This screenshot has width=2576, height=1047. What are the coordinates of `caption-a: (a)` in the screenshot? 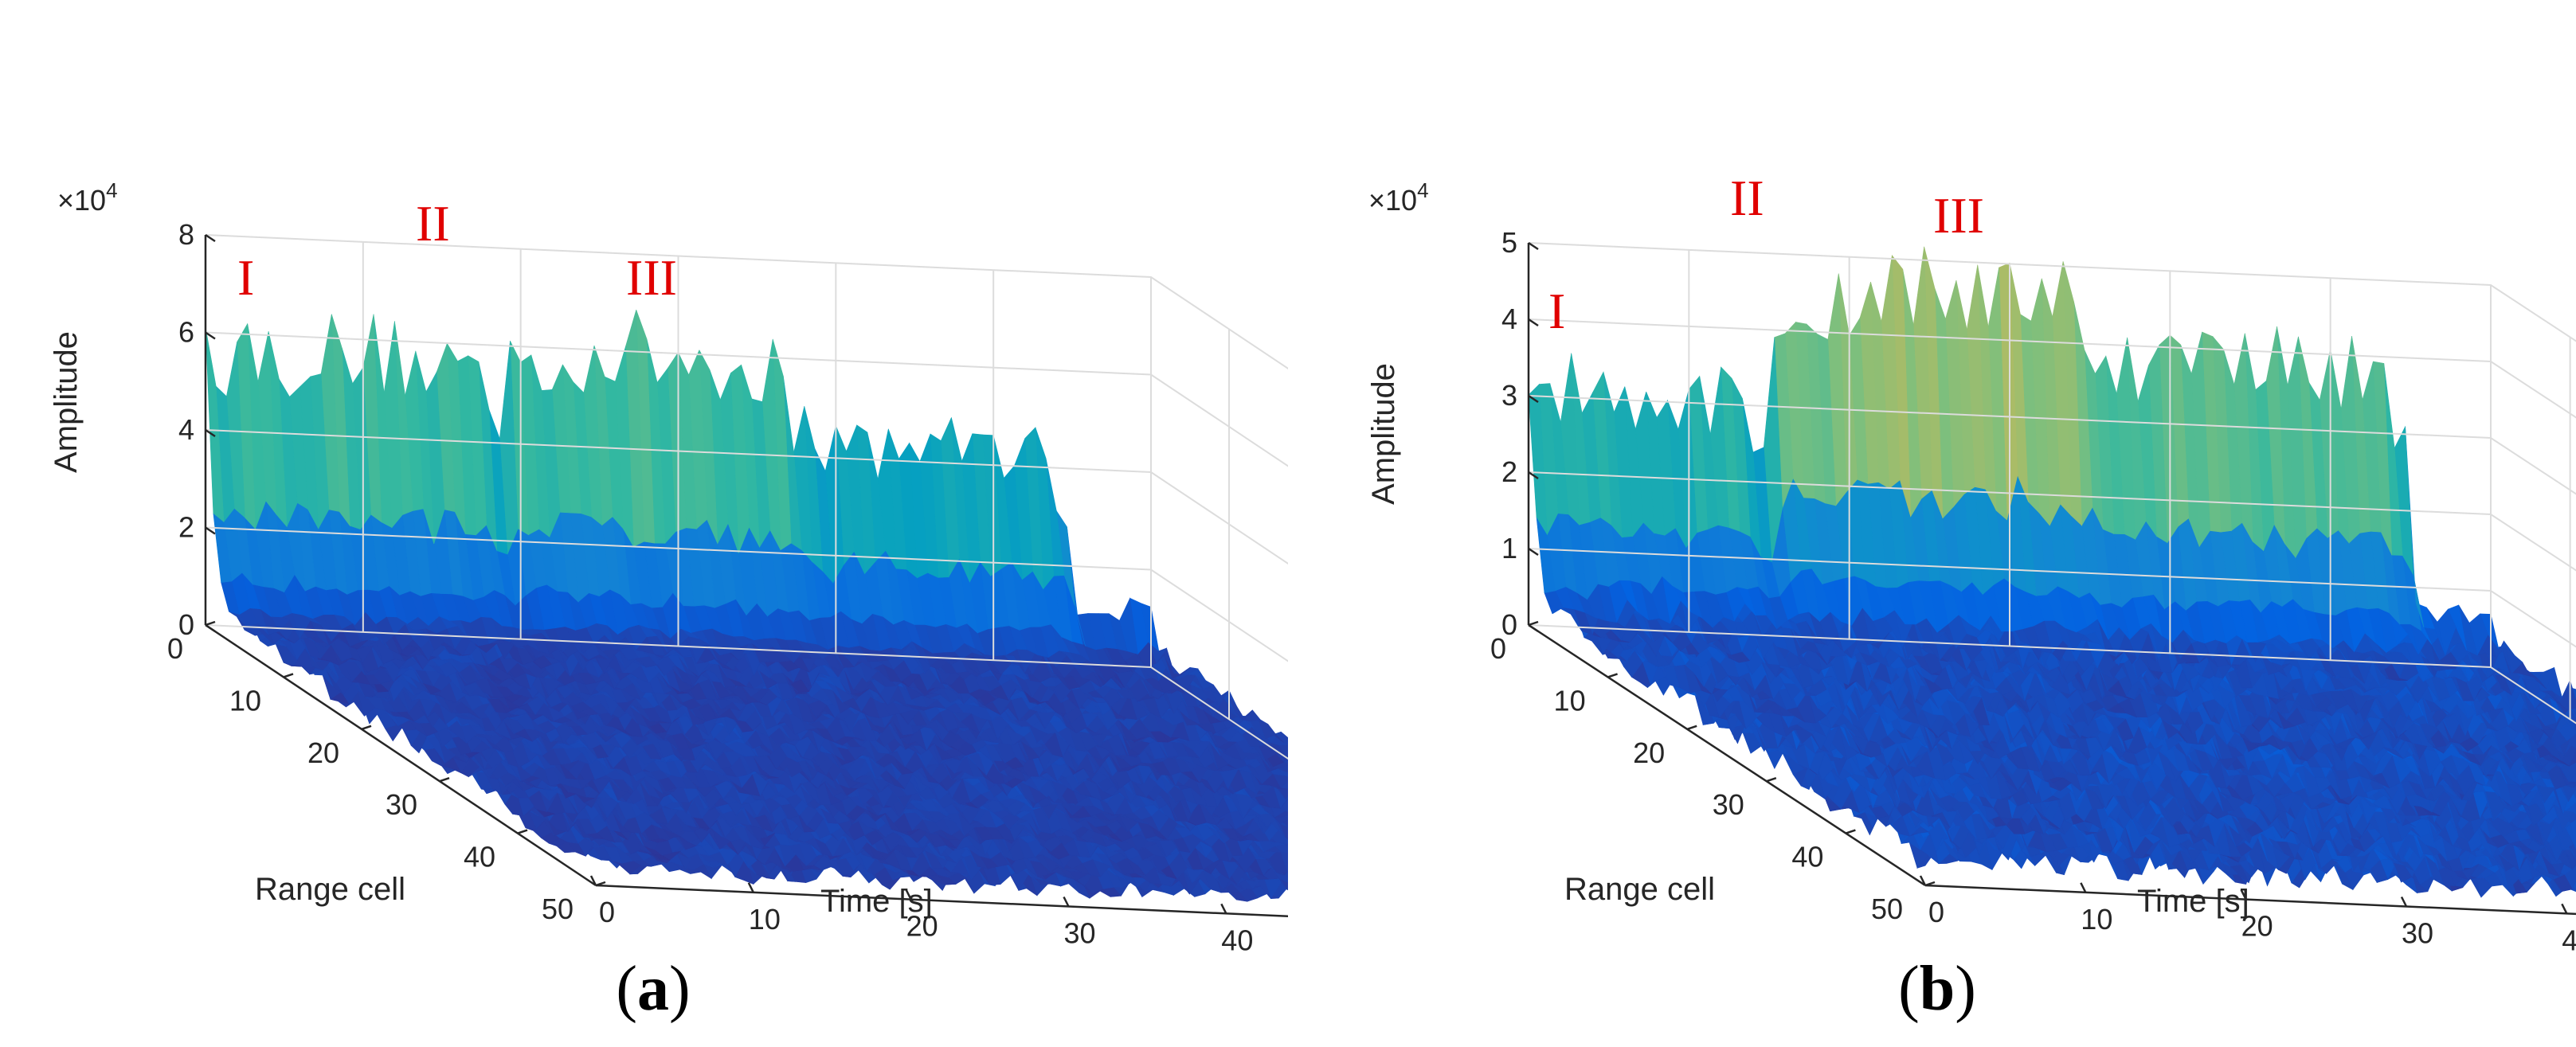 It's located at (653, 989).